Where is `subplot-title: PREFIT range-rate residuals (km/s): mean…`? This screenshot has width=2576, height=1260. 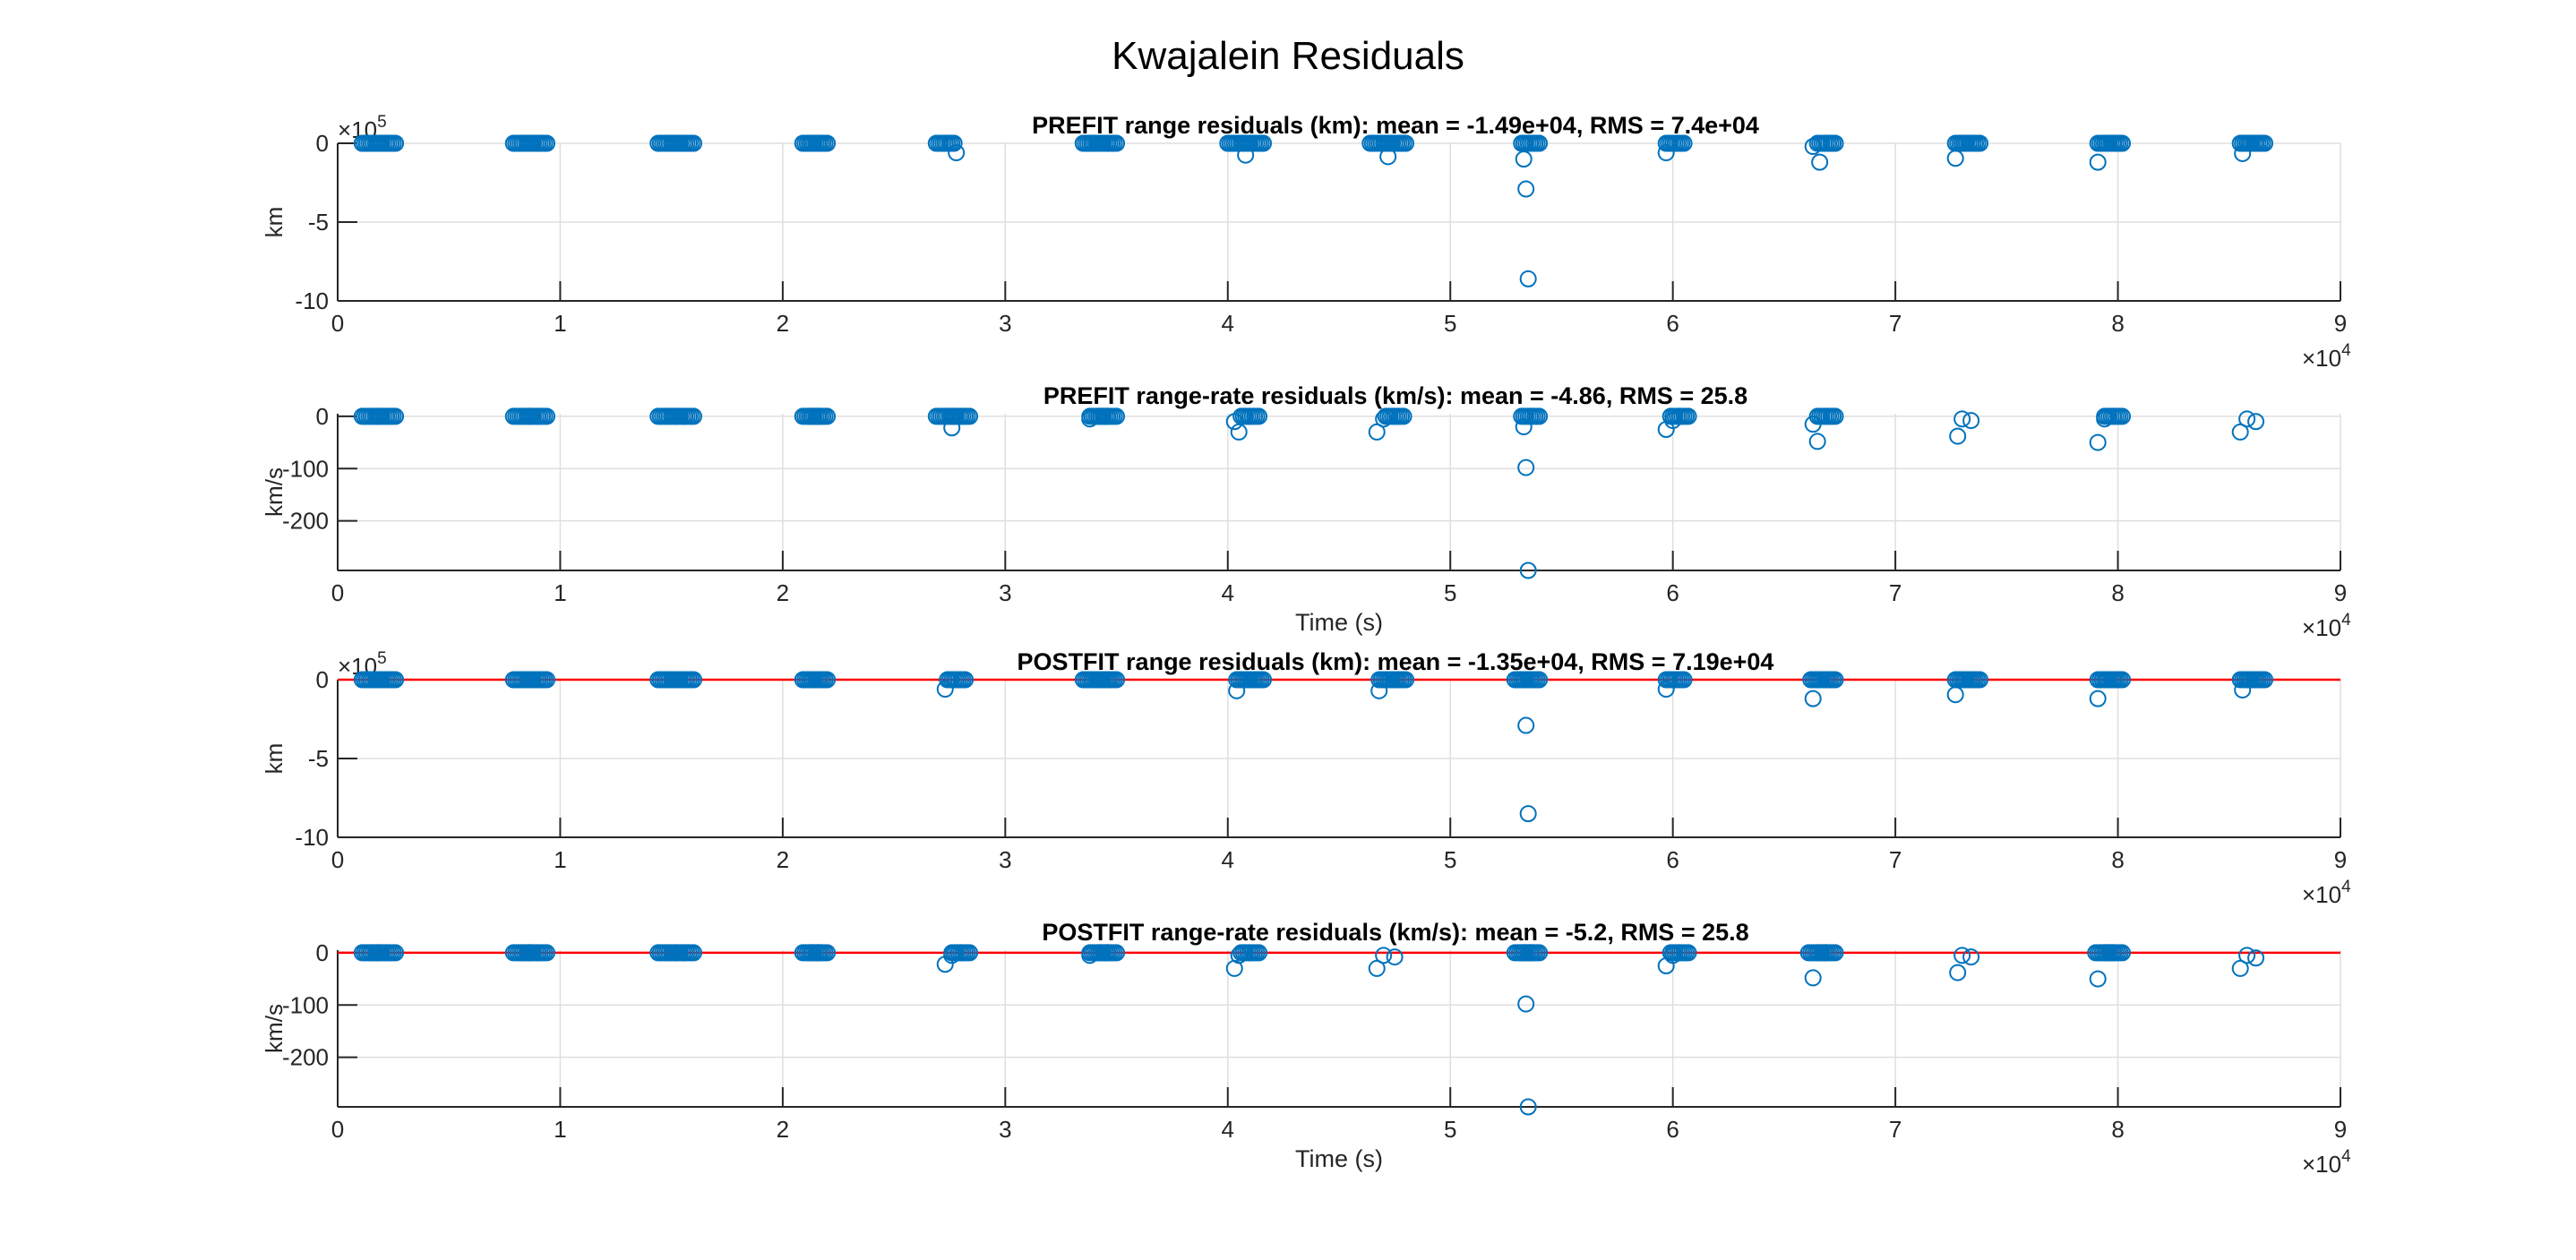
subplot-title: PREFIT range-rate residuals (km/s): mean… is located at coordinates (1395, 395).